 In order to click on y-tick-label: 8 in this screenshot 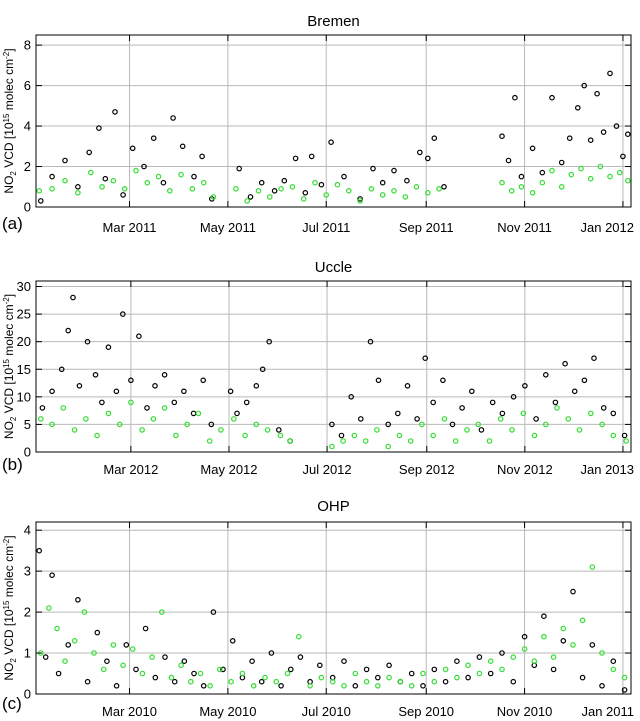, I will do `click(27, 45)`.